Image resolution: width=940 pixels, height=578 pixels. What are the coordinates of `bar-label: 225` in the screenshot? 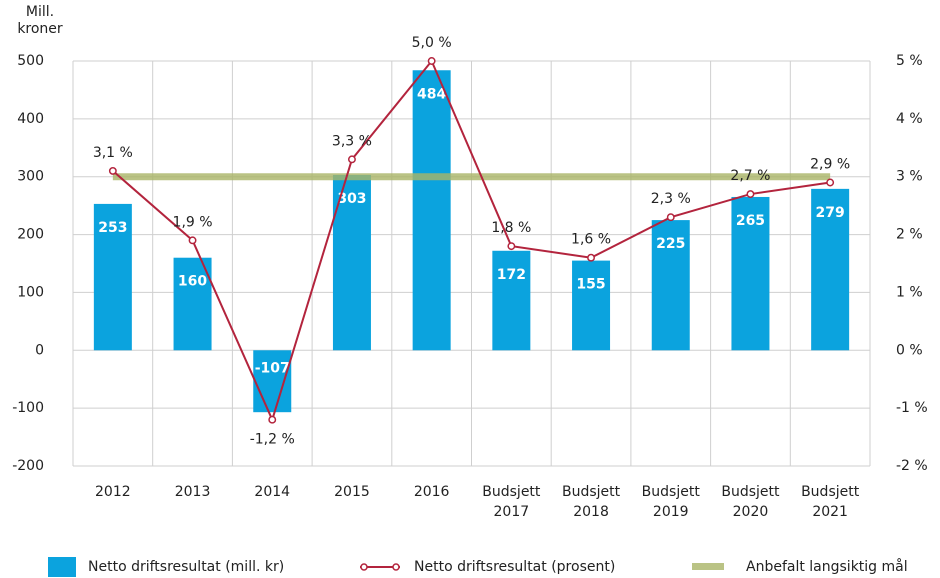 It's located at (670, 244).